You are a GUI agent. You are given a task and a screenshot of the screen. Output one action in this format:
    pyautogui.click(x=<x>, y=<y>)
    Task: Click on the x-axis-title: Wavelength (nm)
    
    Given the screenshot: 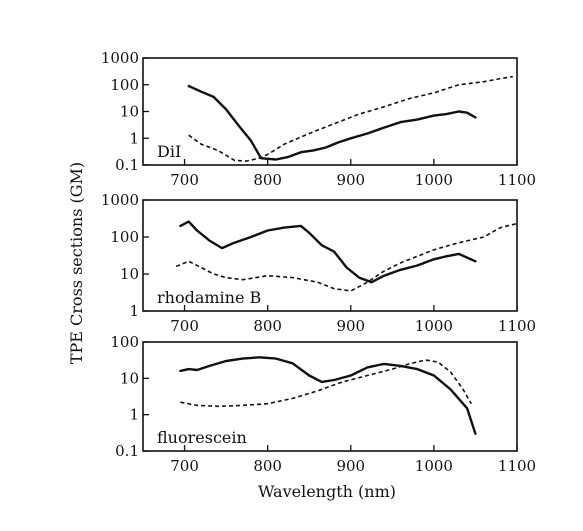 What is the action you would take?
    pyautogui.click(x=327, y=491)
    